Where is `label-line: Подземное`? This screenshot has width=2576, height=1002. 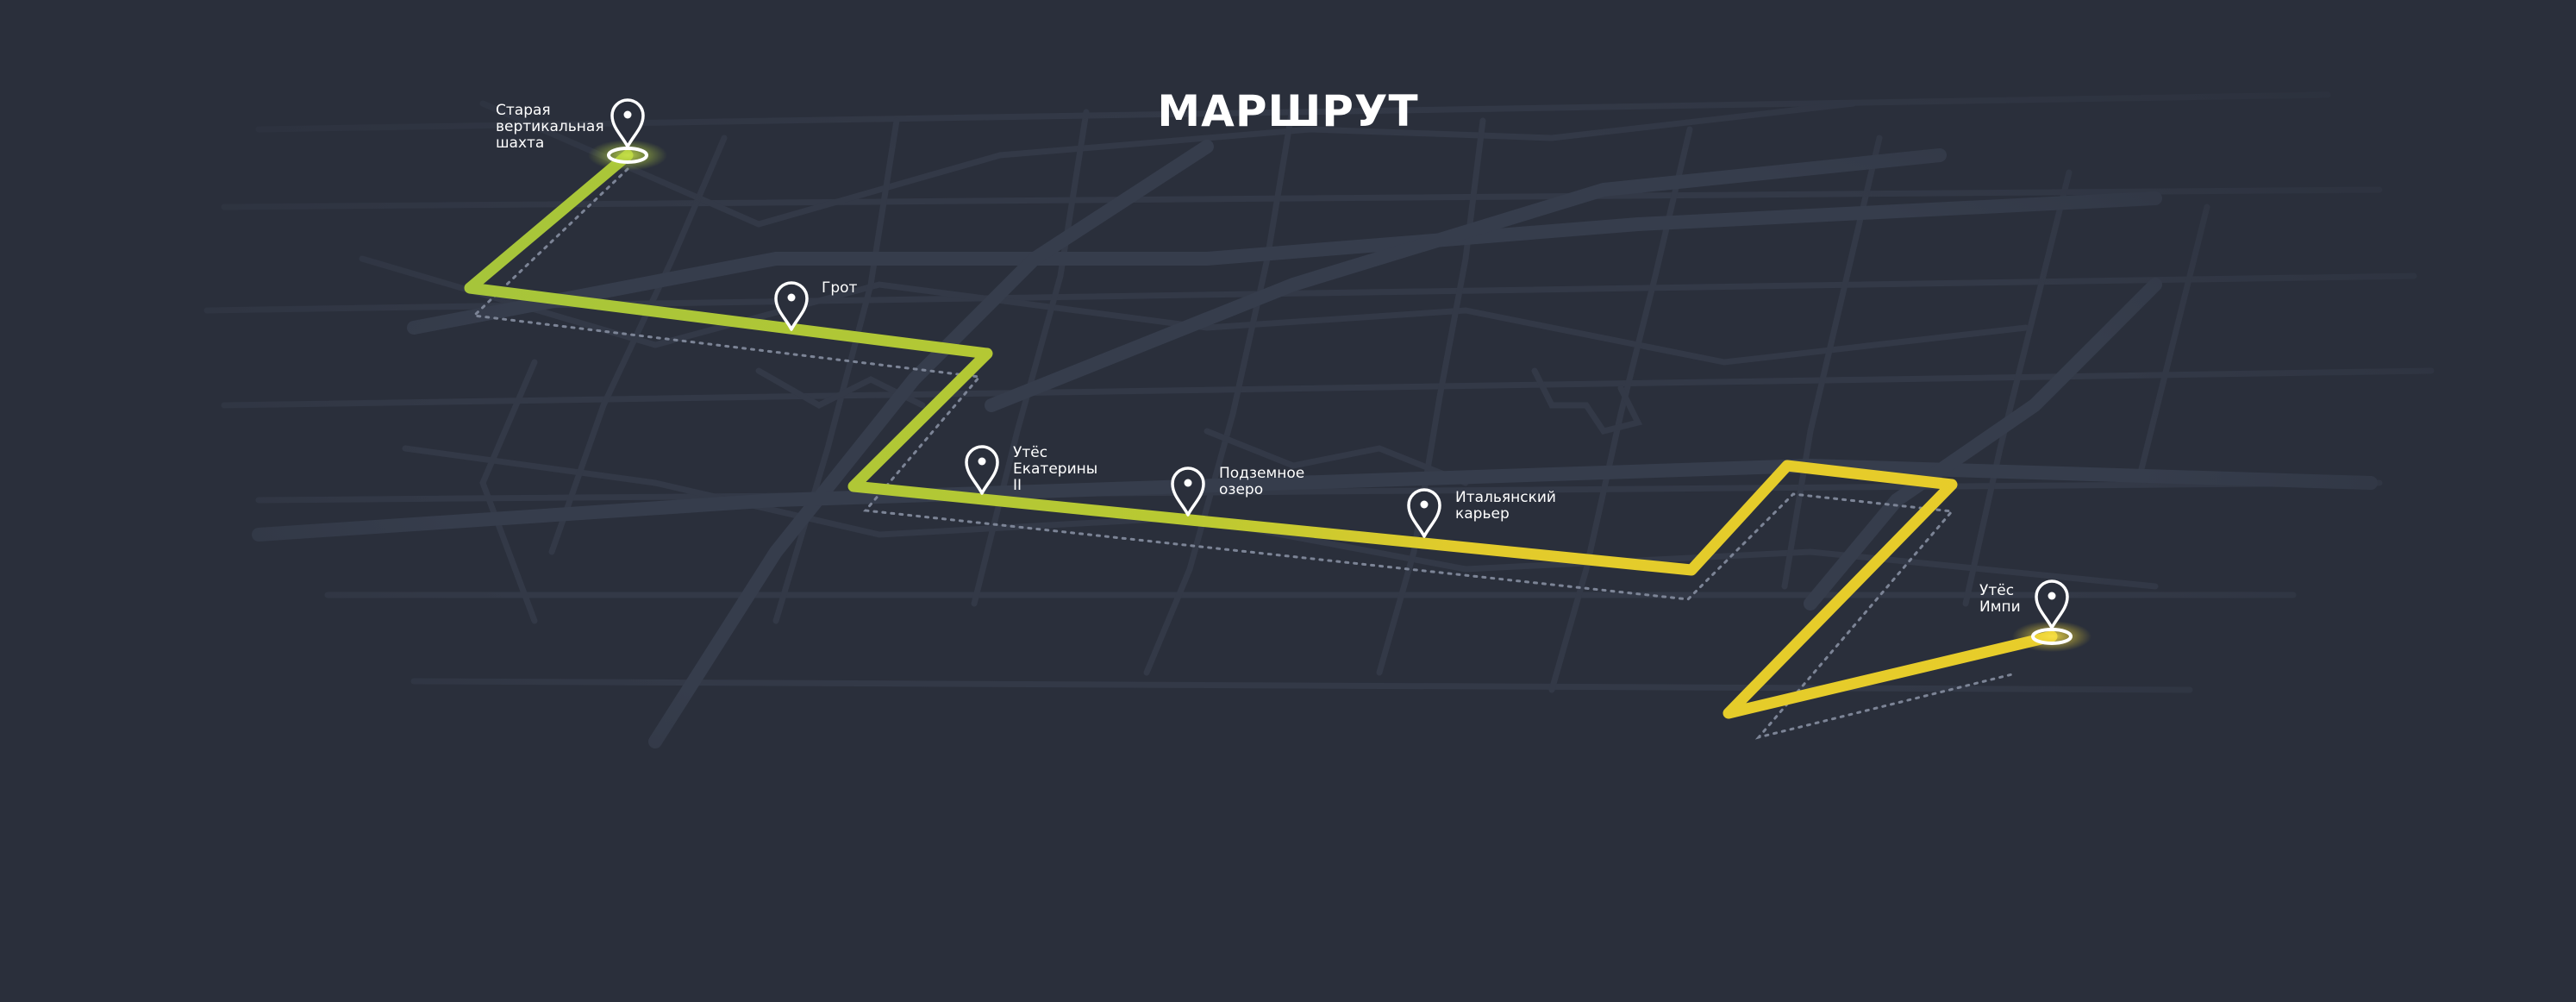 label-line: Подземное is located at coordinates (1262, 474).